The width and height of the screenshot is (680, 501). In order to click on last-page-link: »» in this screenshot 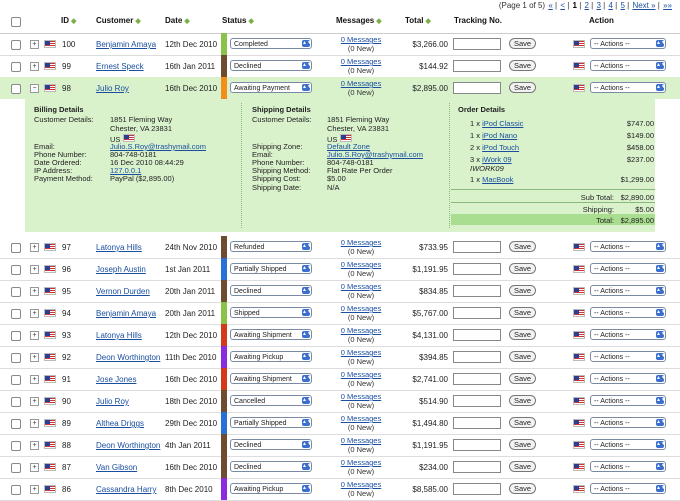, I will do `click(667, 5)`.